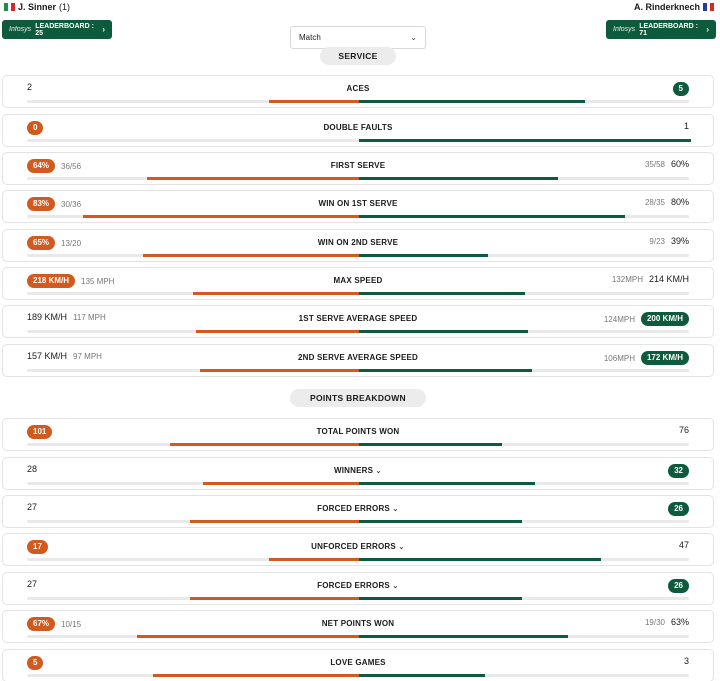 This screenshot has width=720, height=681. Describe the element at coordinates (47, 317) in the screenshot. I see `left-value: 189 KM/H` at that location.